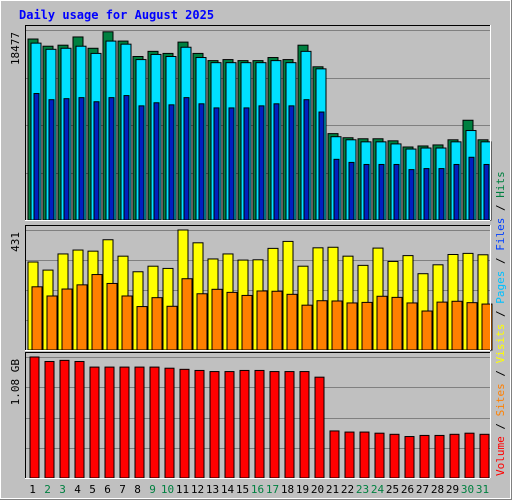 The height and width of the screenshot is (500, 512). Describe the element at coordinates (467, 489) in the screenshot. I see `x-tick-label-day-30: 30` at that location.